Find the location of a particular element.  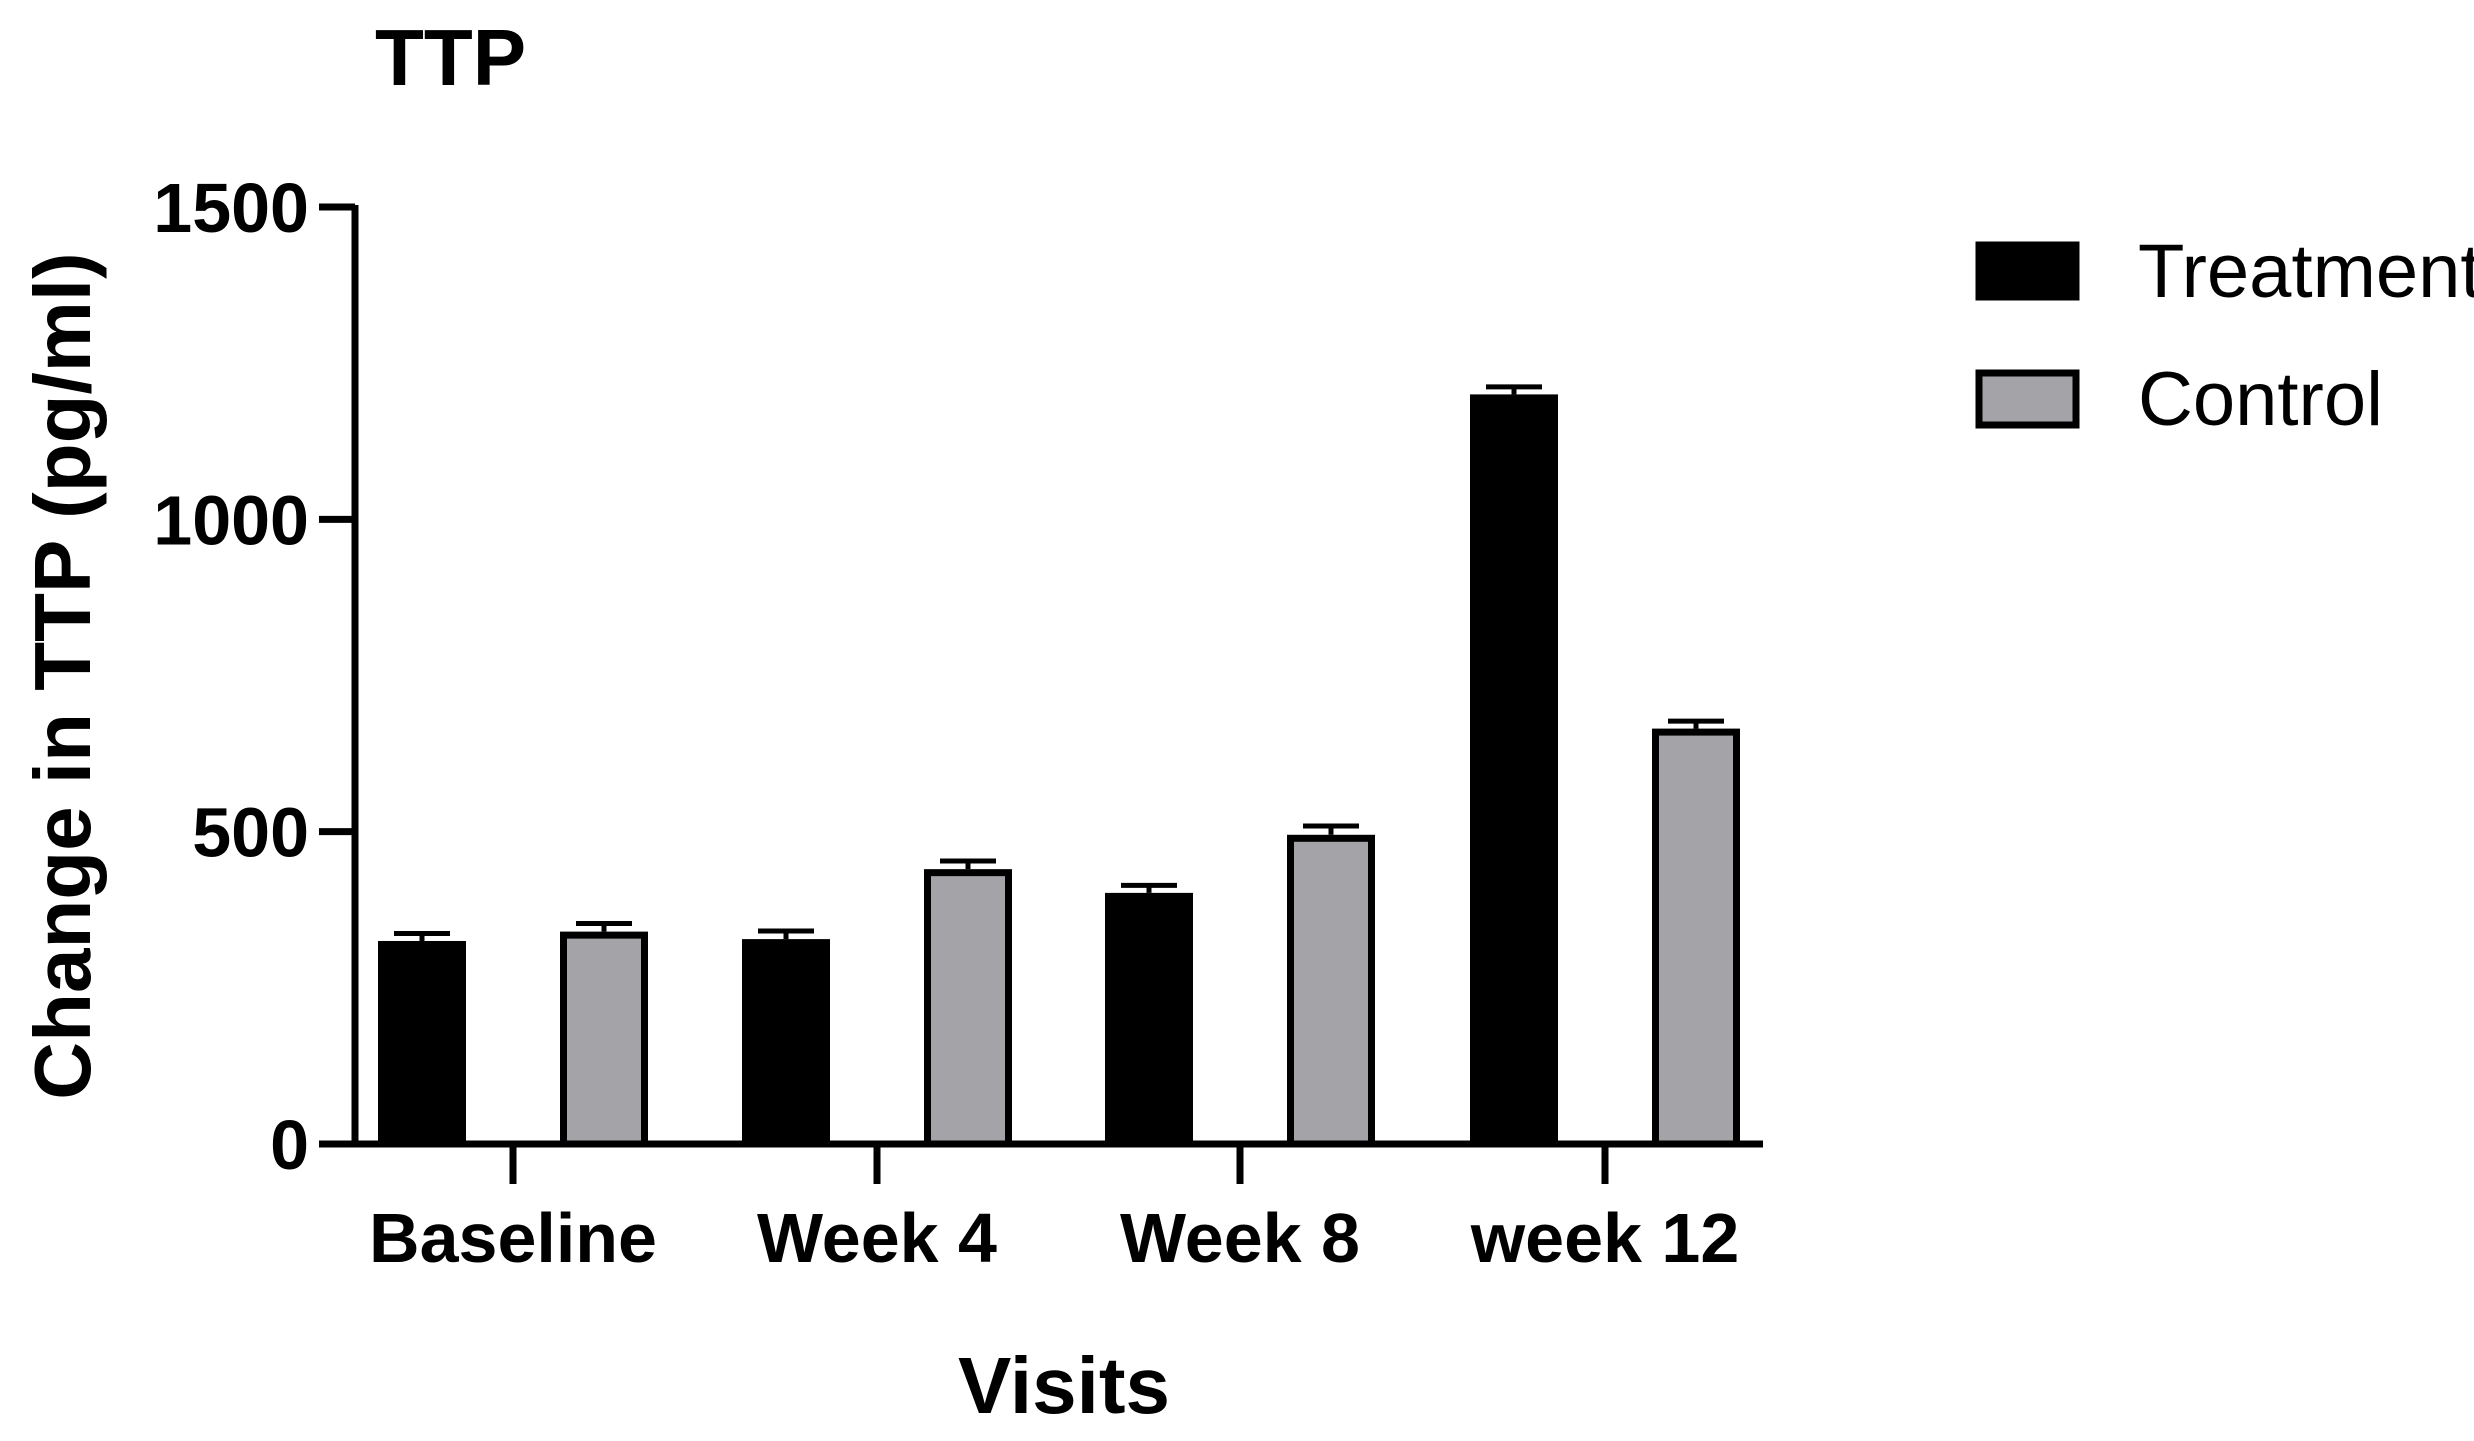

y-axis-label: Change in TTP (pg/ml) is located at coordinates (62, 675).